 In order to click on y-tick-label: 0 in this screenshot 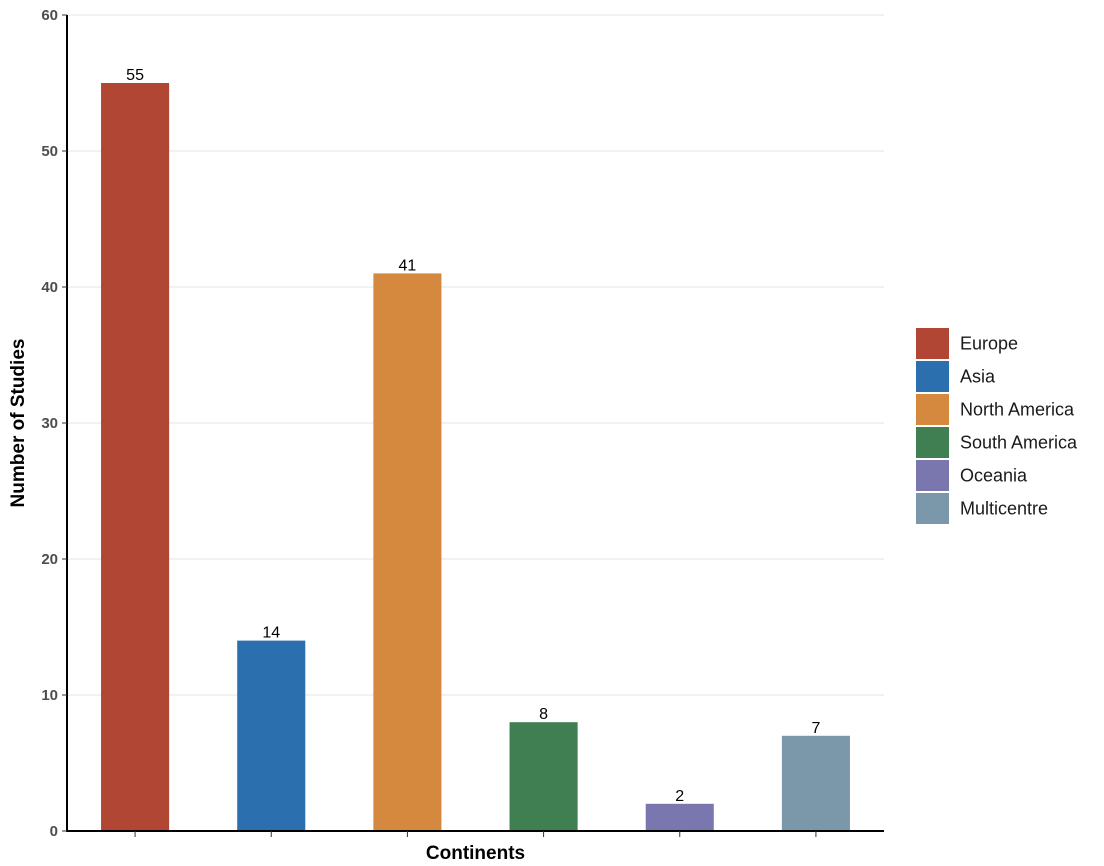, I will do `click(54, 831)`.